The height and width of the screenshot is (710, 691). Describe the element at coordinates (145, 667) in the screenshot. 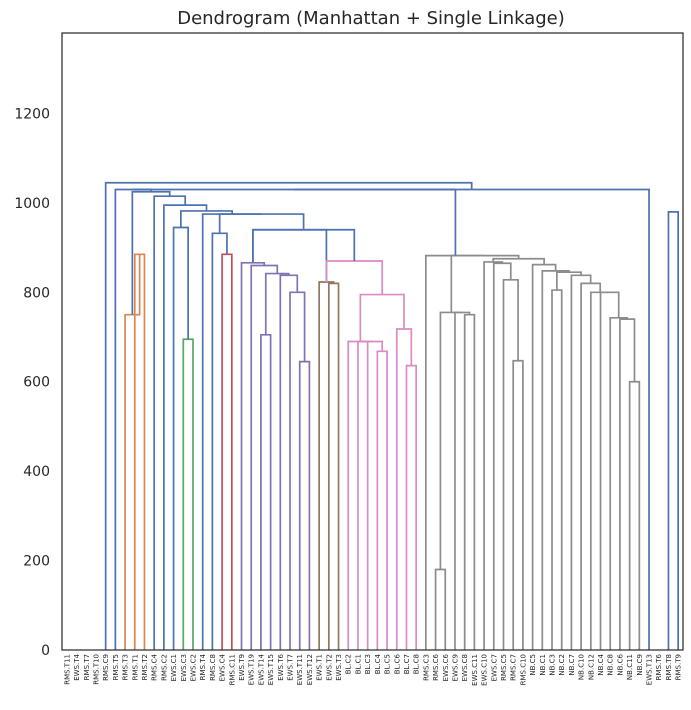

I see `leaf-label: RMS.T2` at that location.